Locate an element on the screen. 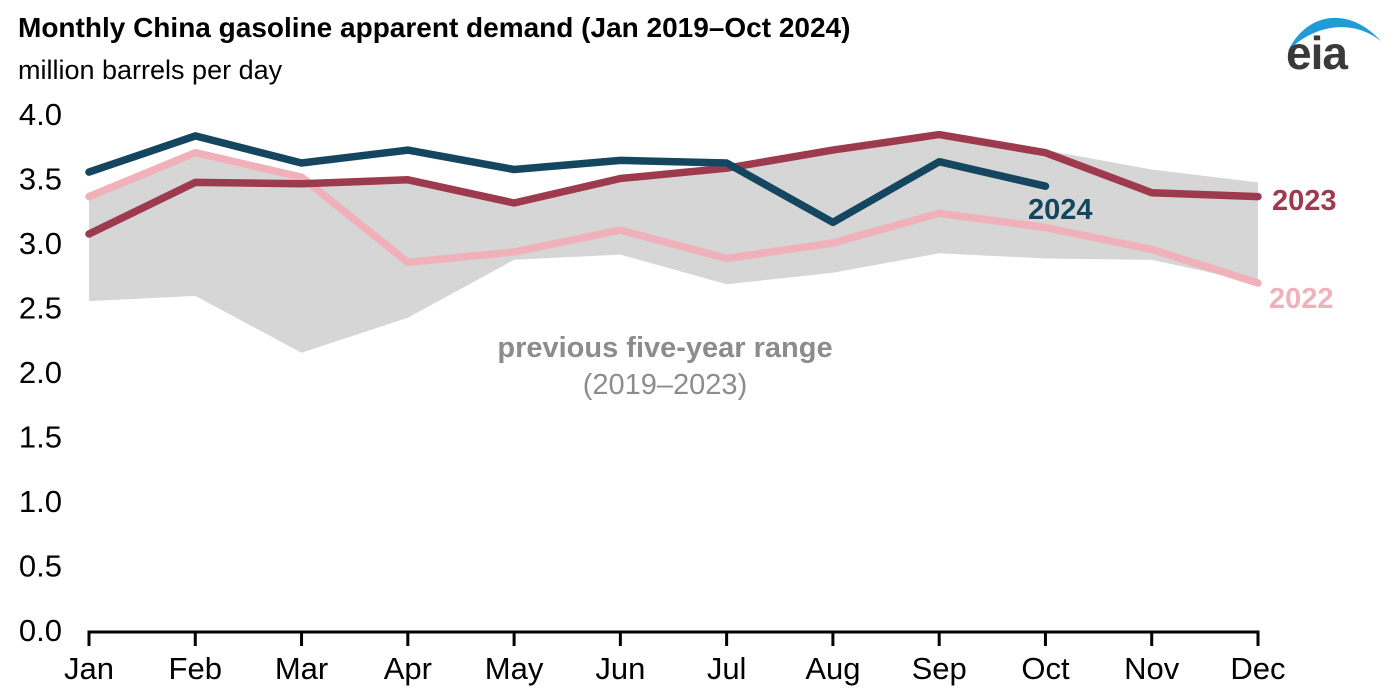 The width and height of the screenshot is (1388, 694). series-line-2024 is located at coordinates (567, 179).